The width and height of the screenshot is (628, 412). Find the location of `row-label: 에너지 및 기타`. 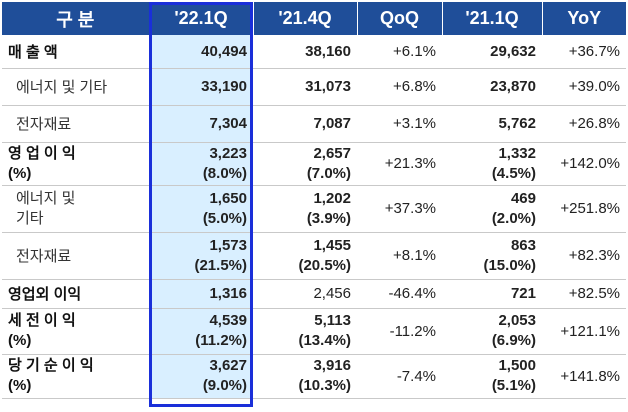

row-label: 에너지 및 기타 is located at coordinates (75, 87).